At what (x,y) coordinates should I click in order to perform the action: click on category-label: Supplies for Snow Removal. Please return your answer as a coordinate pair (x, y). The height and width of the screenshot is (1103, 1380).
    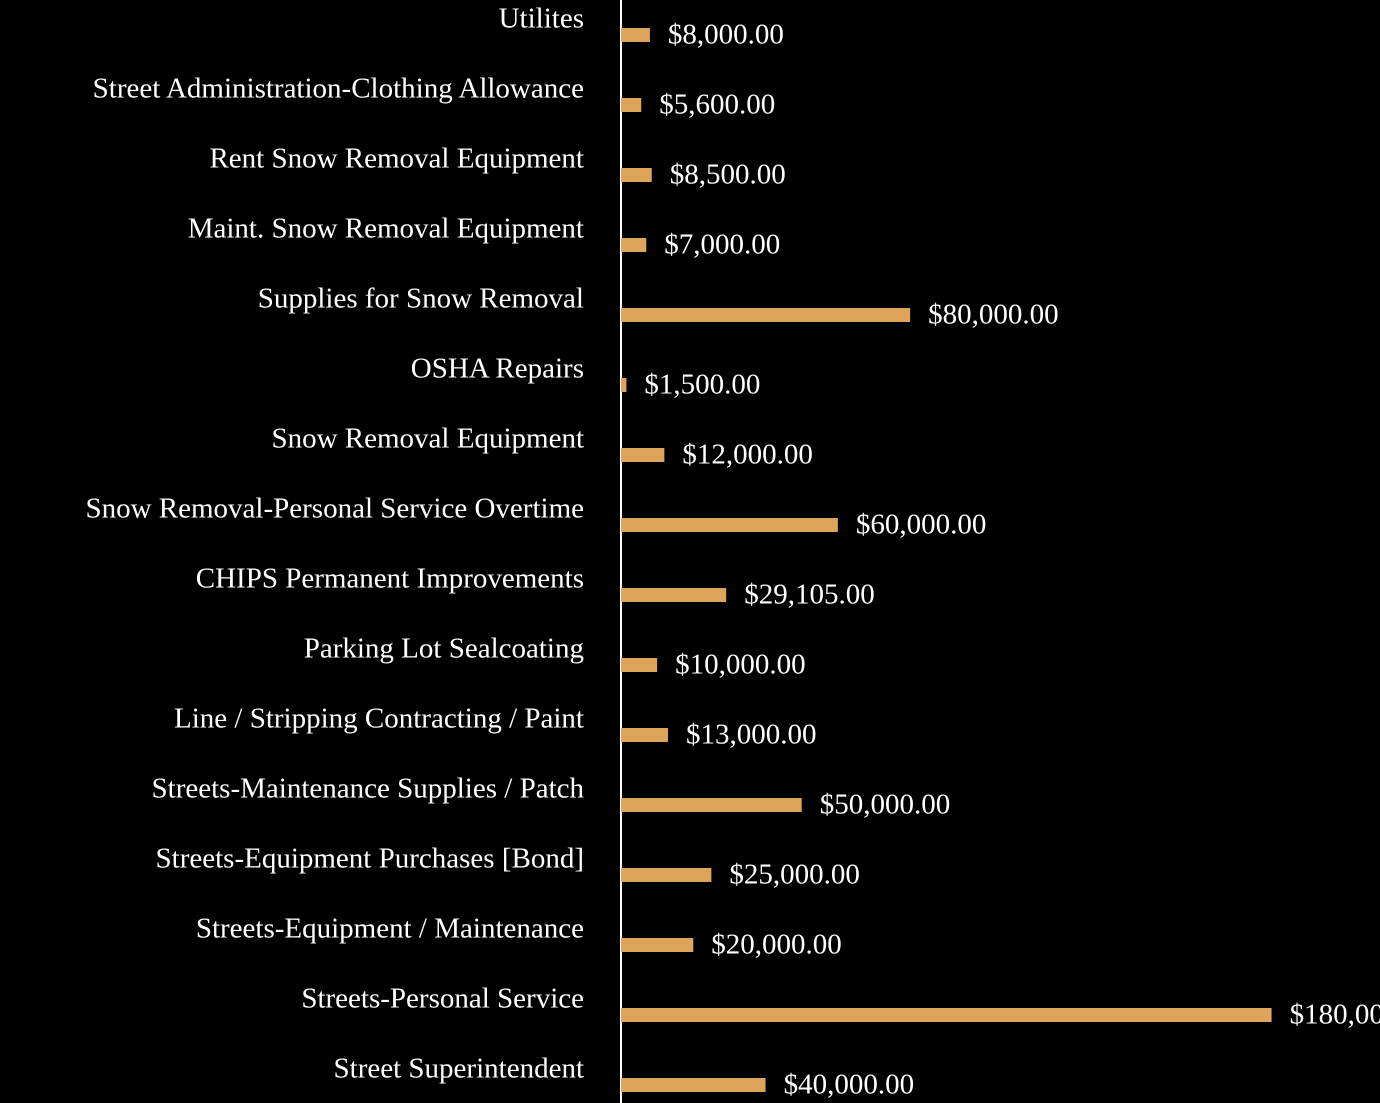
    Looking at the image, I should click on (421, 299).